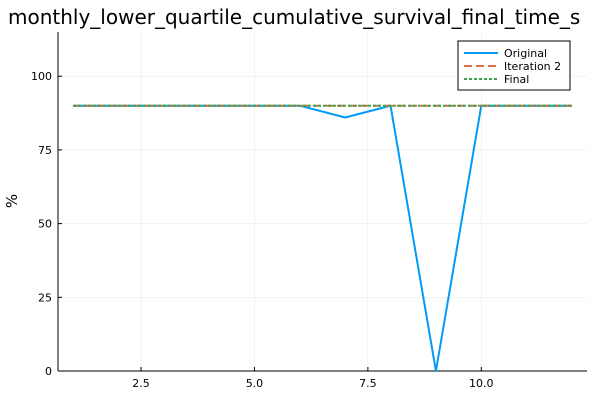 The width and height of the screenshot is (600, 400). Describe the element at coordinates (516, 79) in the screenshot. I see `legend-entry: Final` at that location.